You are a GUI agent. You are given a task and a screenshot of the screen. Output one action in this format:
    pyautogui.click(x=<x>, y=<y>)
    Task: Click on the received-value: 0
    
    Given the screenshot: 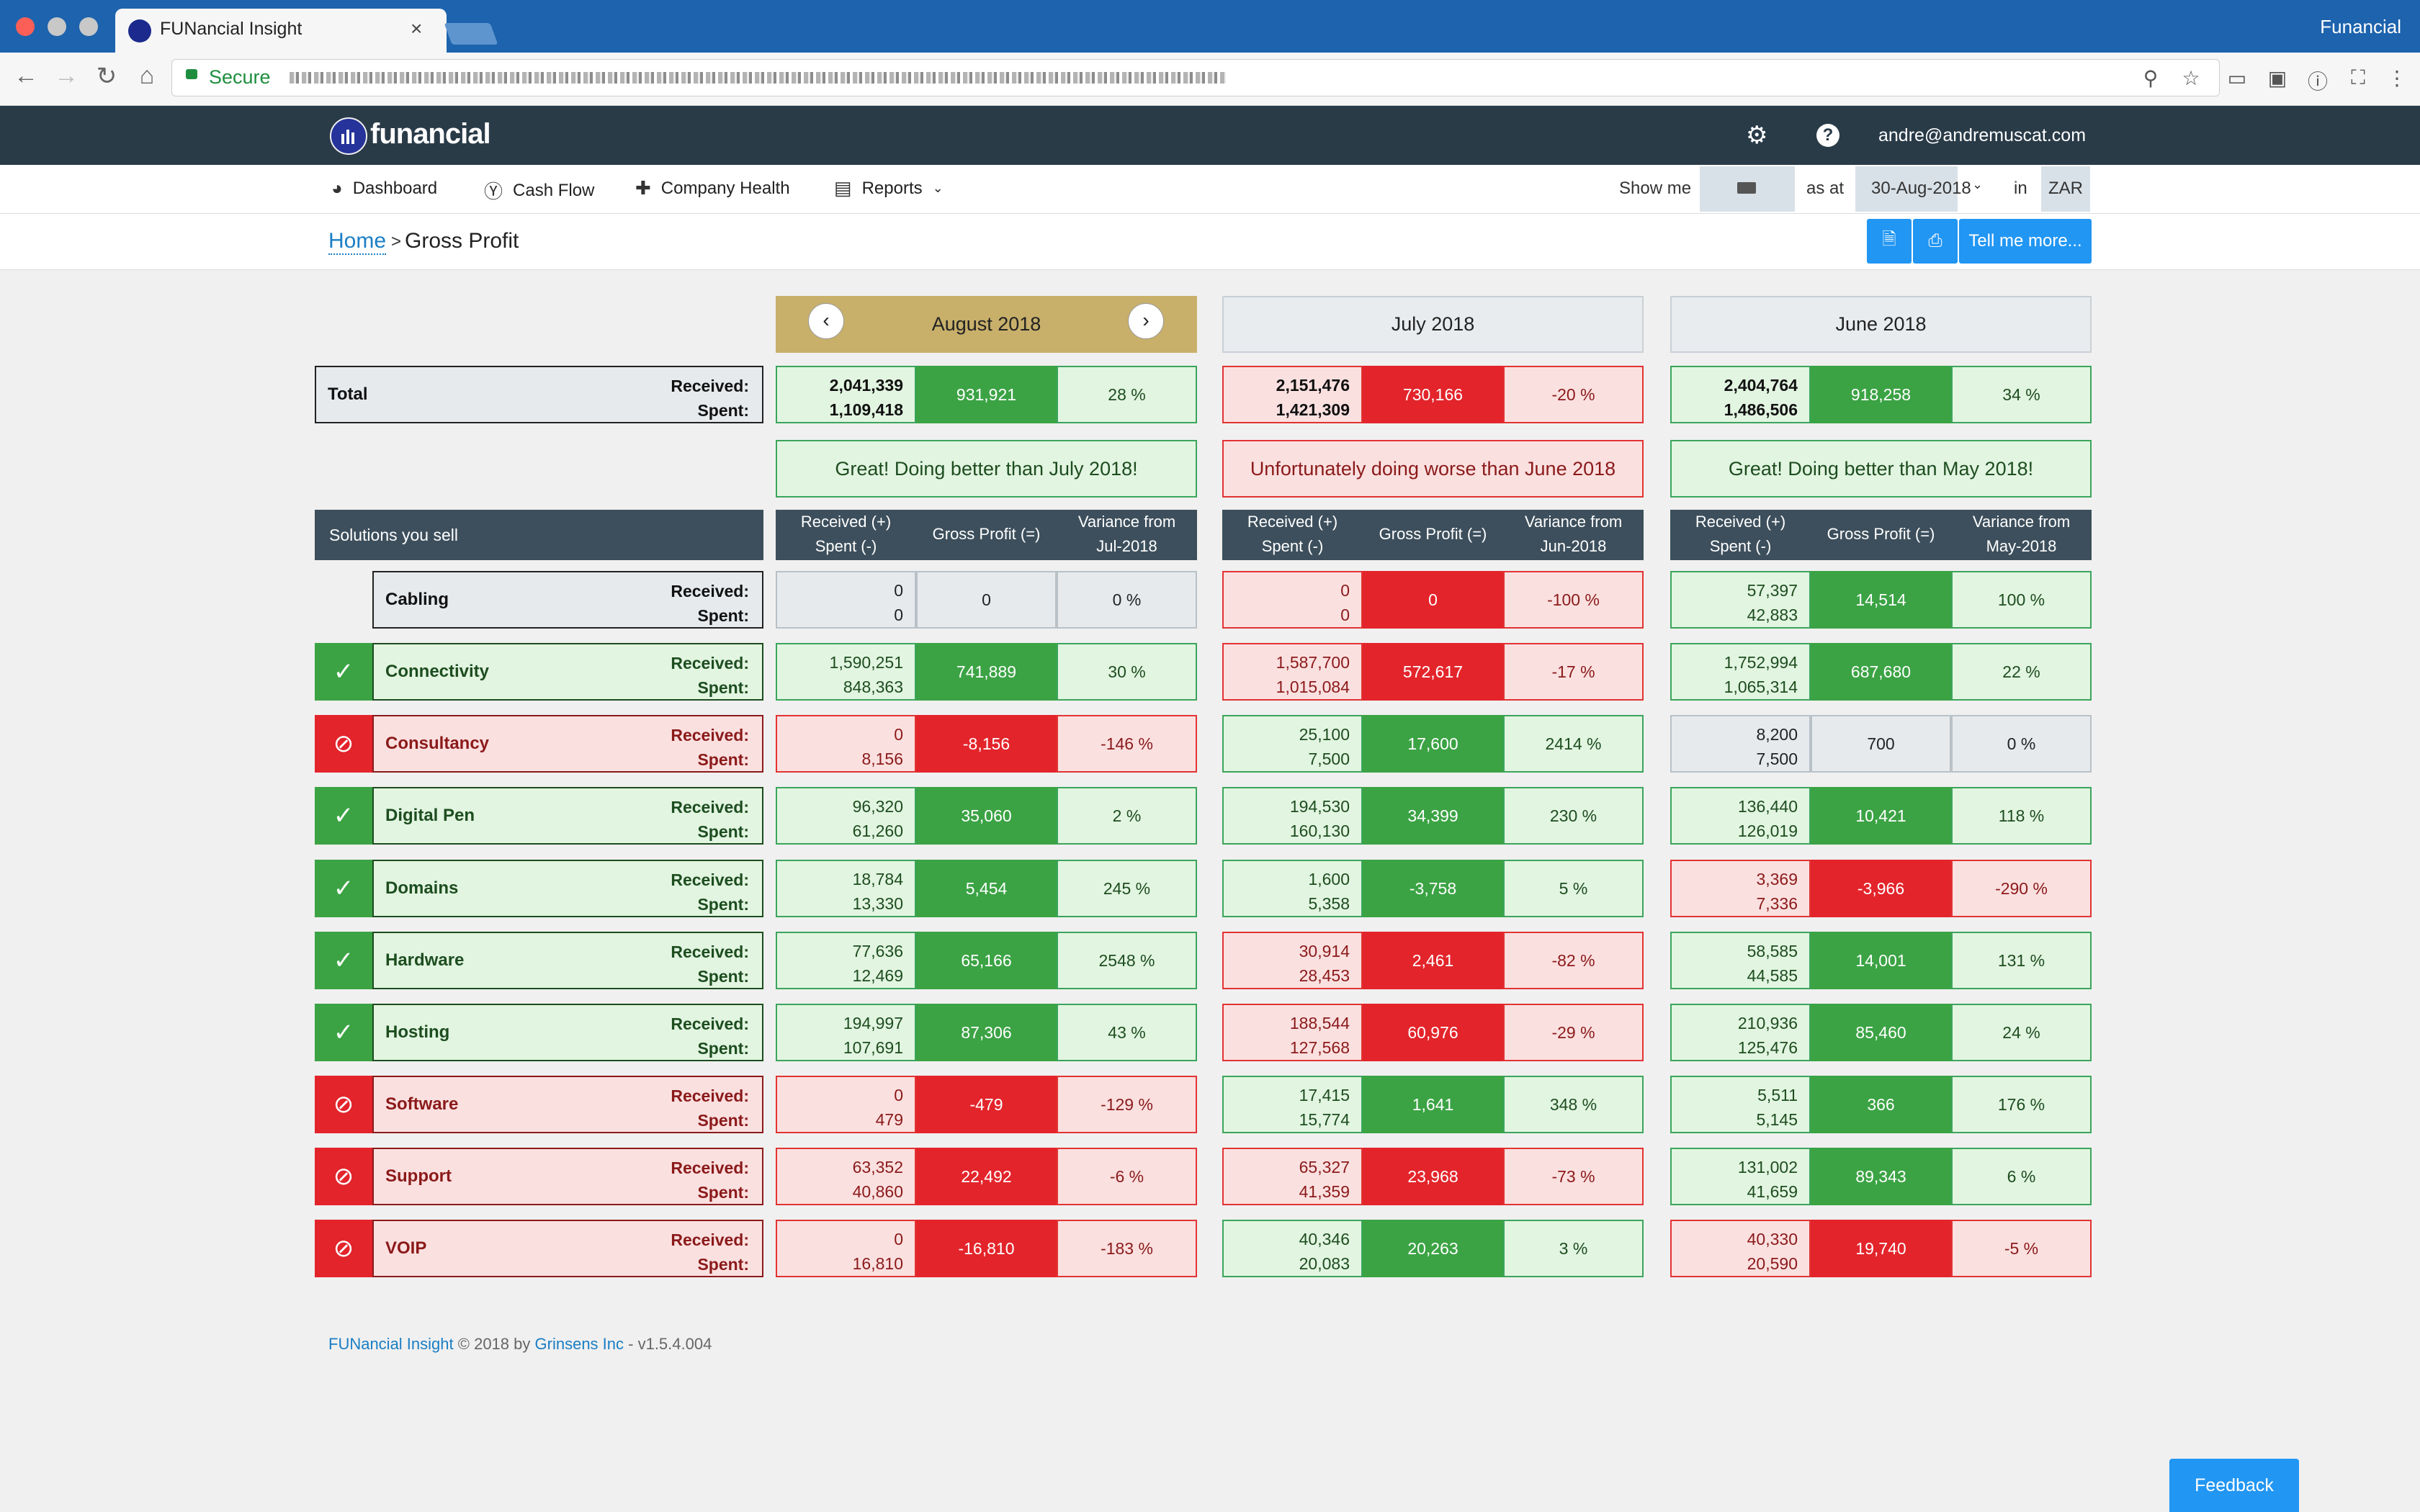 What is the action you would take?
    pyautogui.click(x=898, y=1239)
    